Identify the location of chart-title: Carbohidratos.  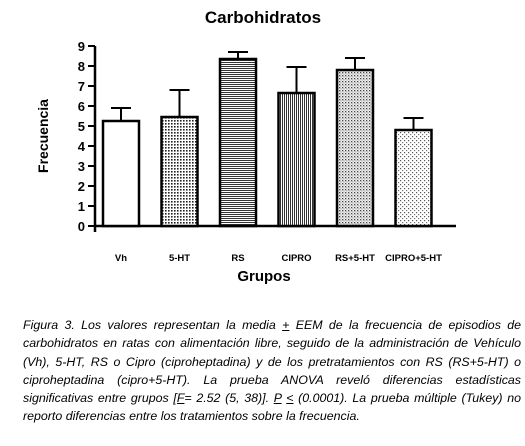
(263, 17).